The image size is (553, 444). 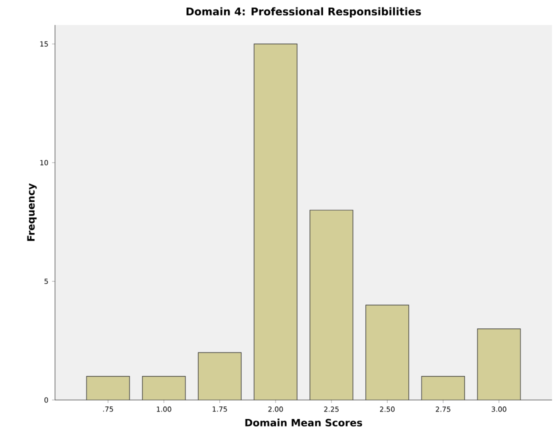 What do you see at coordinates (303, 422) in the screenshot?
I see `x-axis-title: Domain Mean Scores` at bounding box center [303, 422].